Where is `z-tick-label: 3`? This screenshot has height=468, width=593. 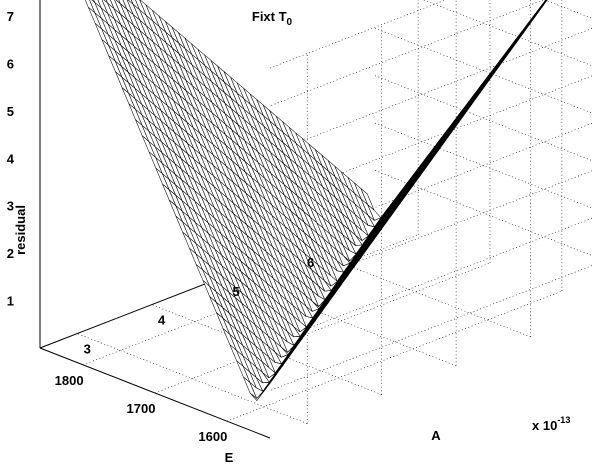 z-tick-label: 3 is located at coordinates (10, 206).